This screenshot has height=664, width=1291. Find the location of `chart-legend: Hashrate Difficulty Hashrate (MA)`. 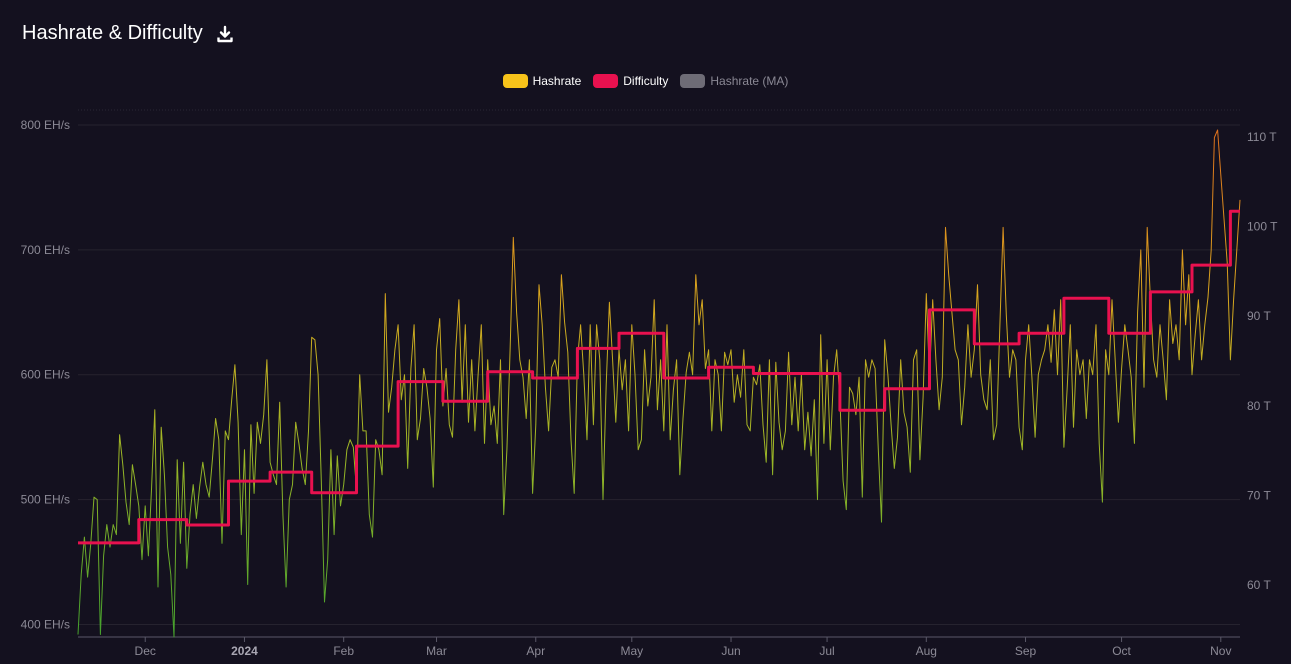

chart-legend: Hashrate Difficulty Hashrate (MA) is located at coordinates (645, 81).